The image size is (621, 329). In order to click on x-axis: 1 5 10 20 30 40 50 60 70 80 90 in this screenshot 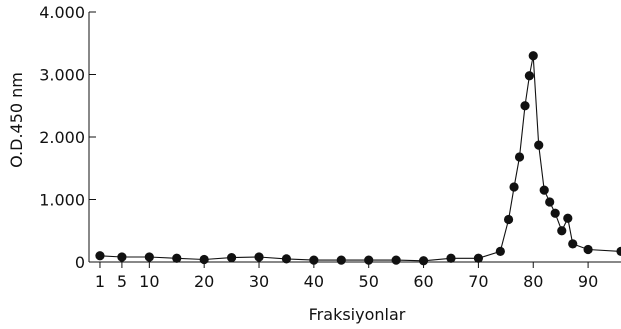, I will do `click(355, 276)`.